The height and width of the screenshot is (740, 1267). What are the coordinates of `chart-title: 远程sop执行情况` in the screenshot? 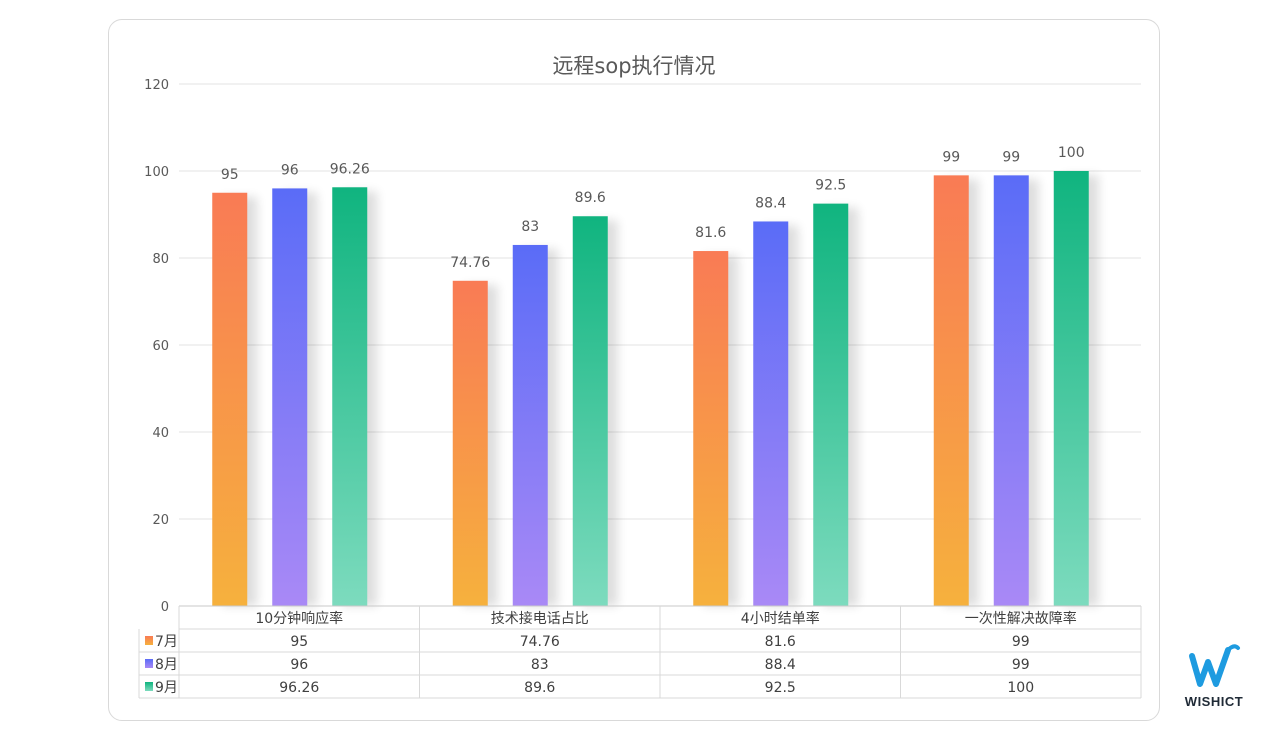 It's located at (634, 66).